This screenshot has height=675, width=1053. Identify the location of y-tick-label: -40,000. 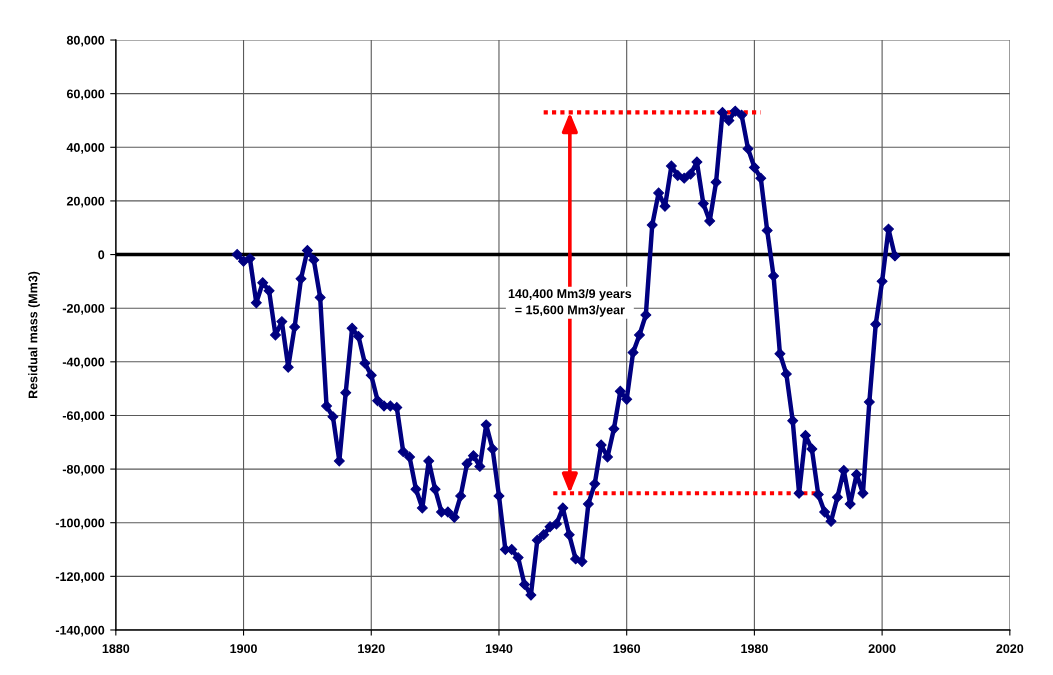
(83, 363).